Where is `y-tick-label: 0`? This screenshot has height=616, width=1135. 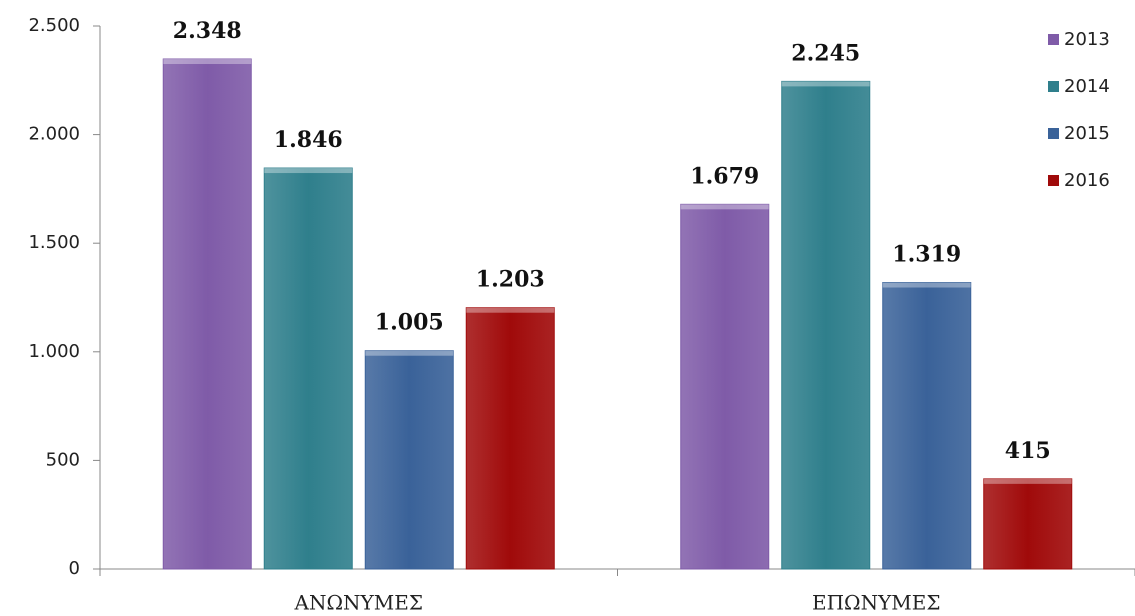
y-tick-label: 0 is located at coordinates (74, 568).